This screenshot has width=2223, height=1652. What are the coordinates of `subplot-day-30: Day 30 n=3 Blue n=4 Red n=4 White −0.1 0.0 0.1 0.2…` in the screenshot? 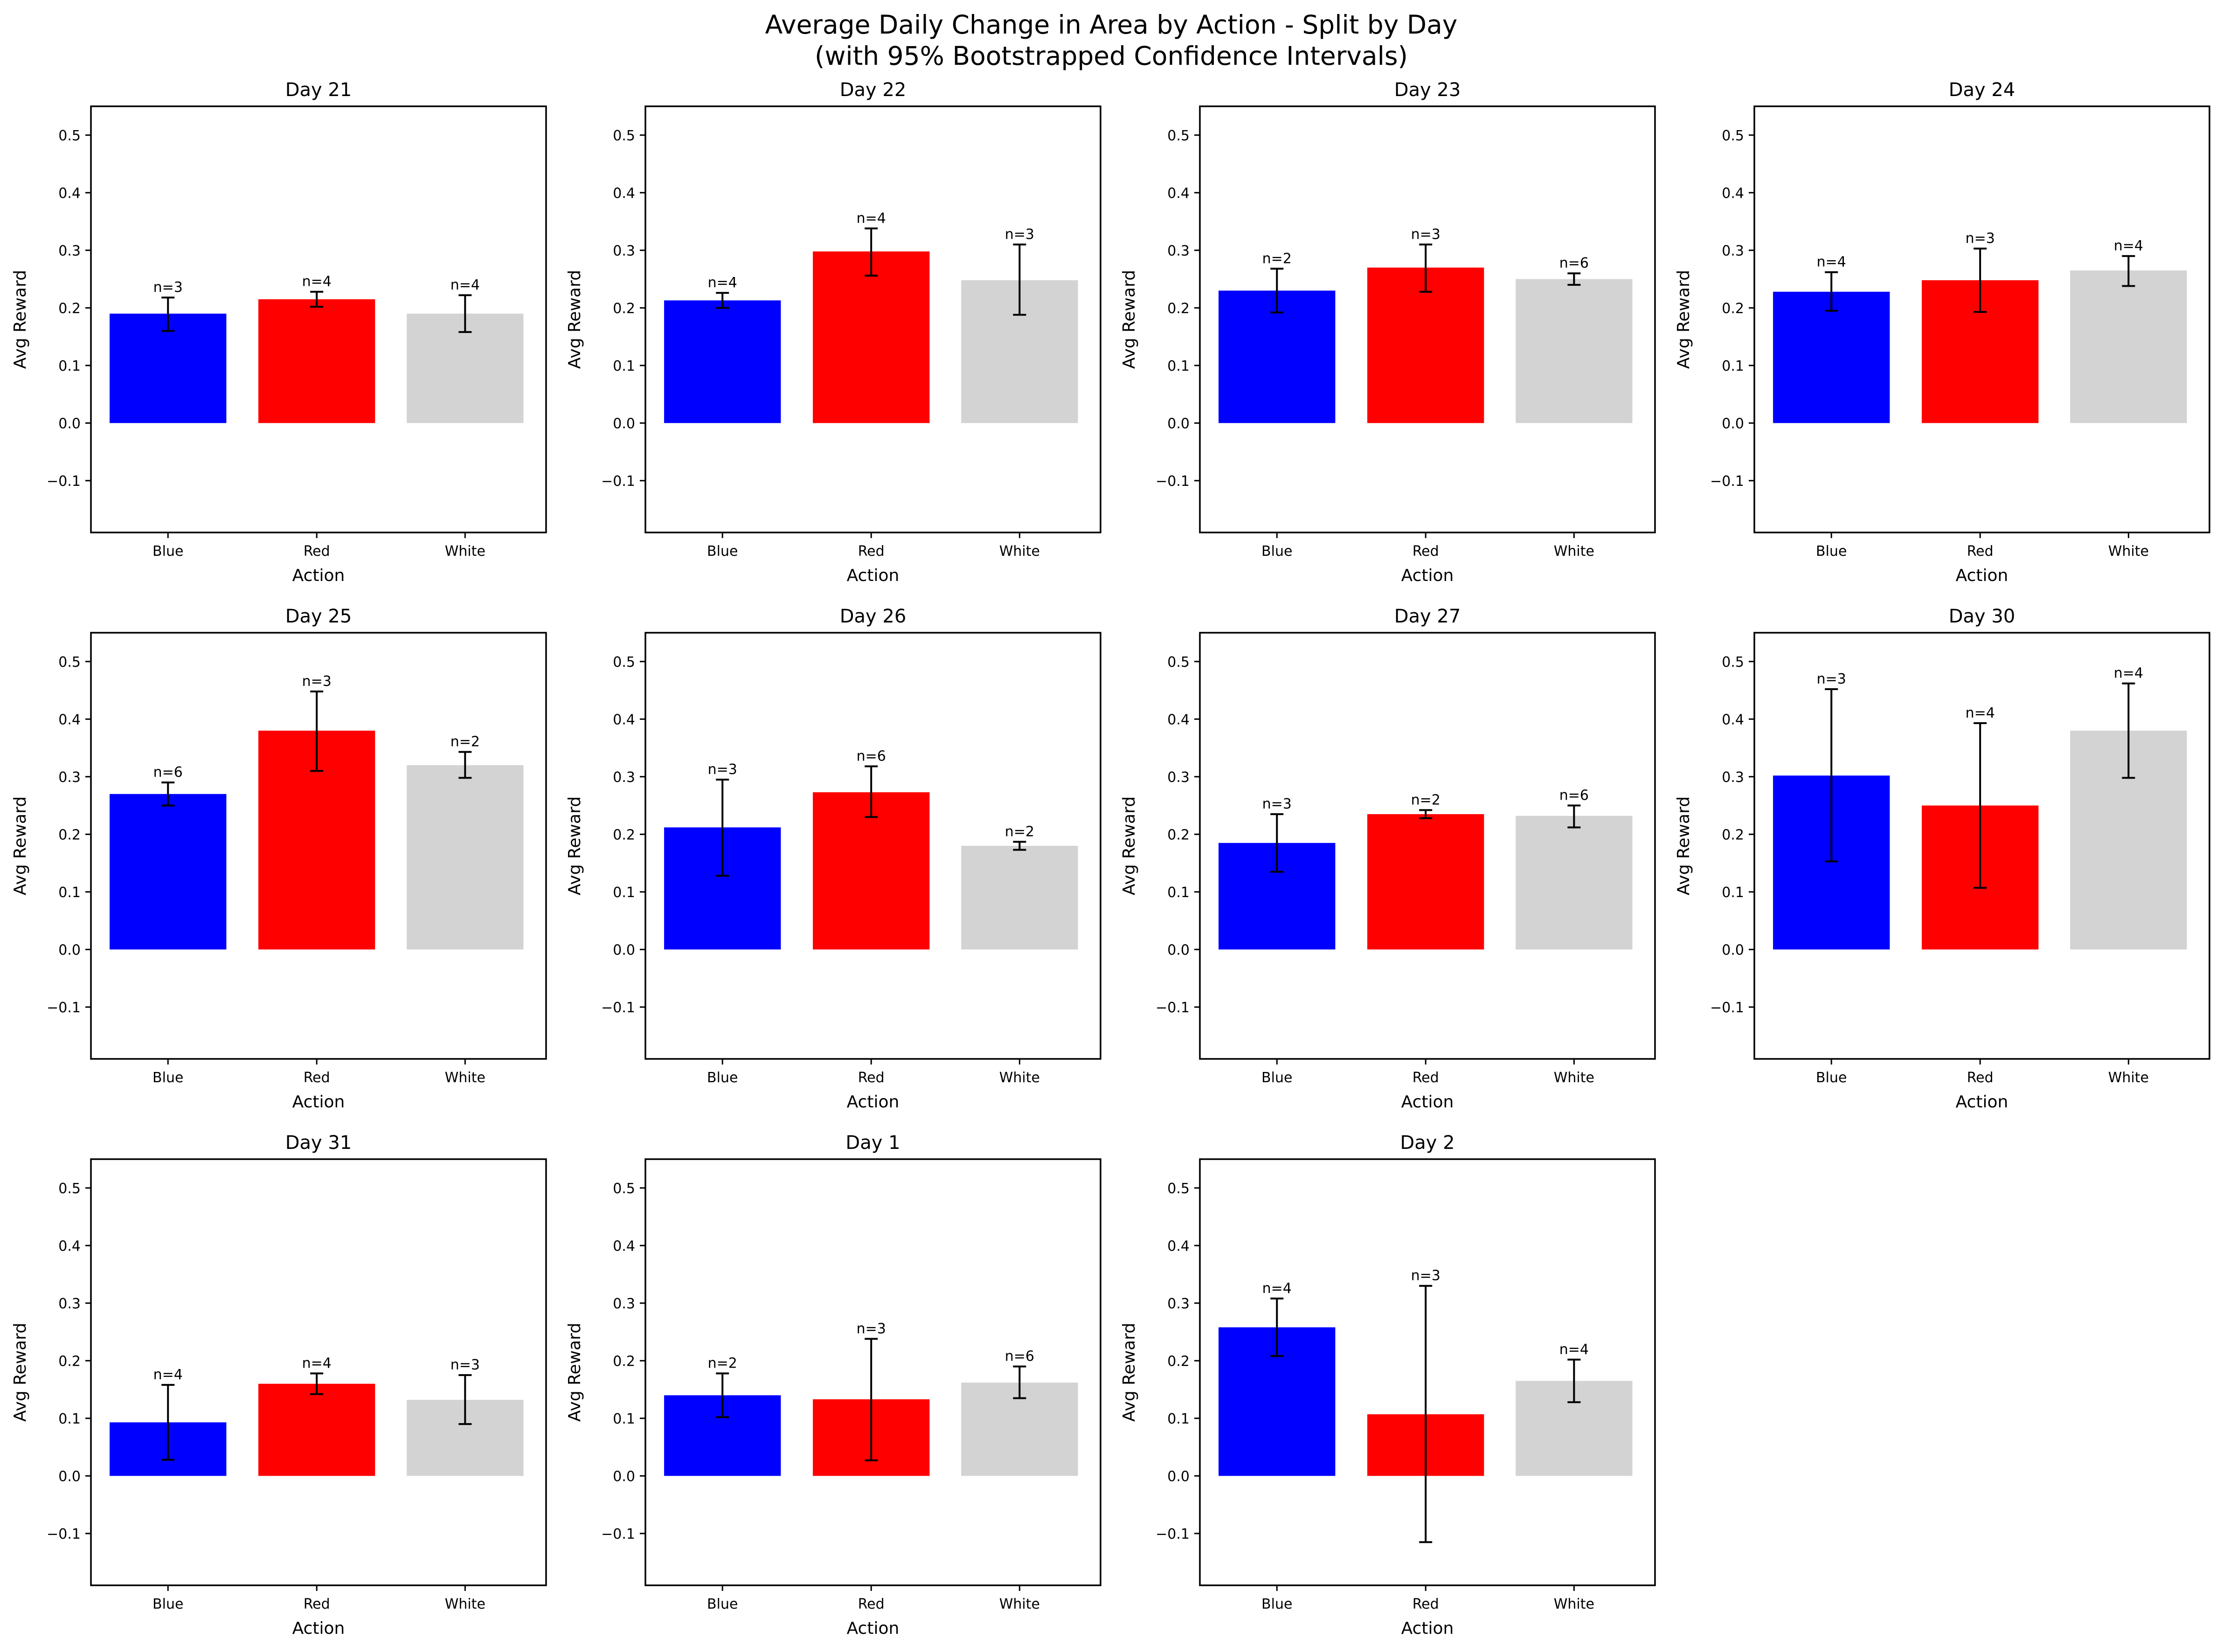 It's located at (1942, 859).